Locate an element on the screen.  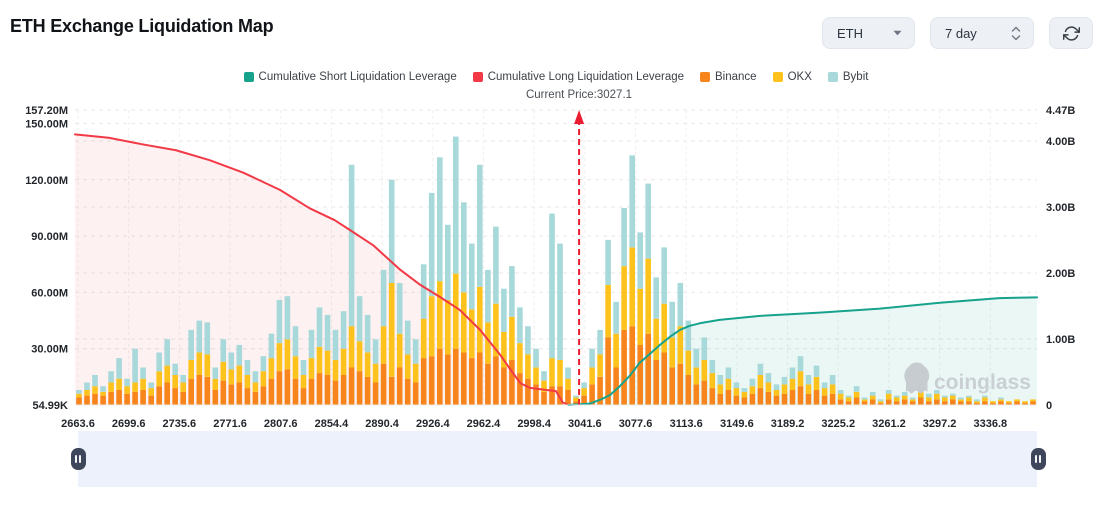
x-tick-label: 3189.2 is located at coordinates (788, 424).